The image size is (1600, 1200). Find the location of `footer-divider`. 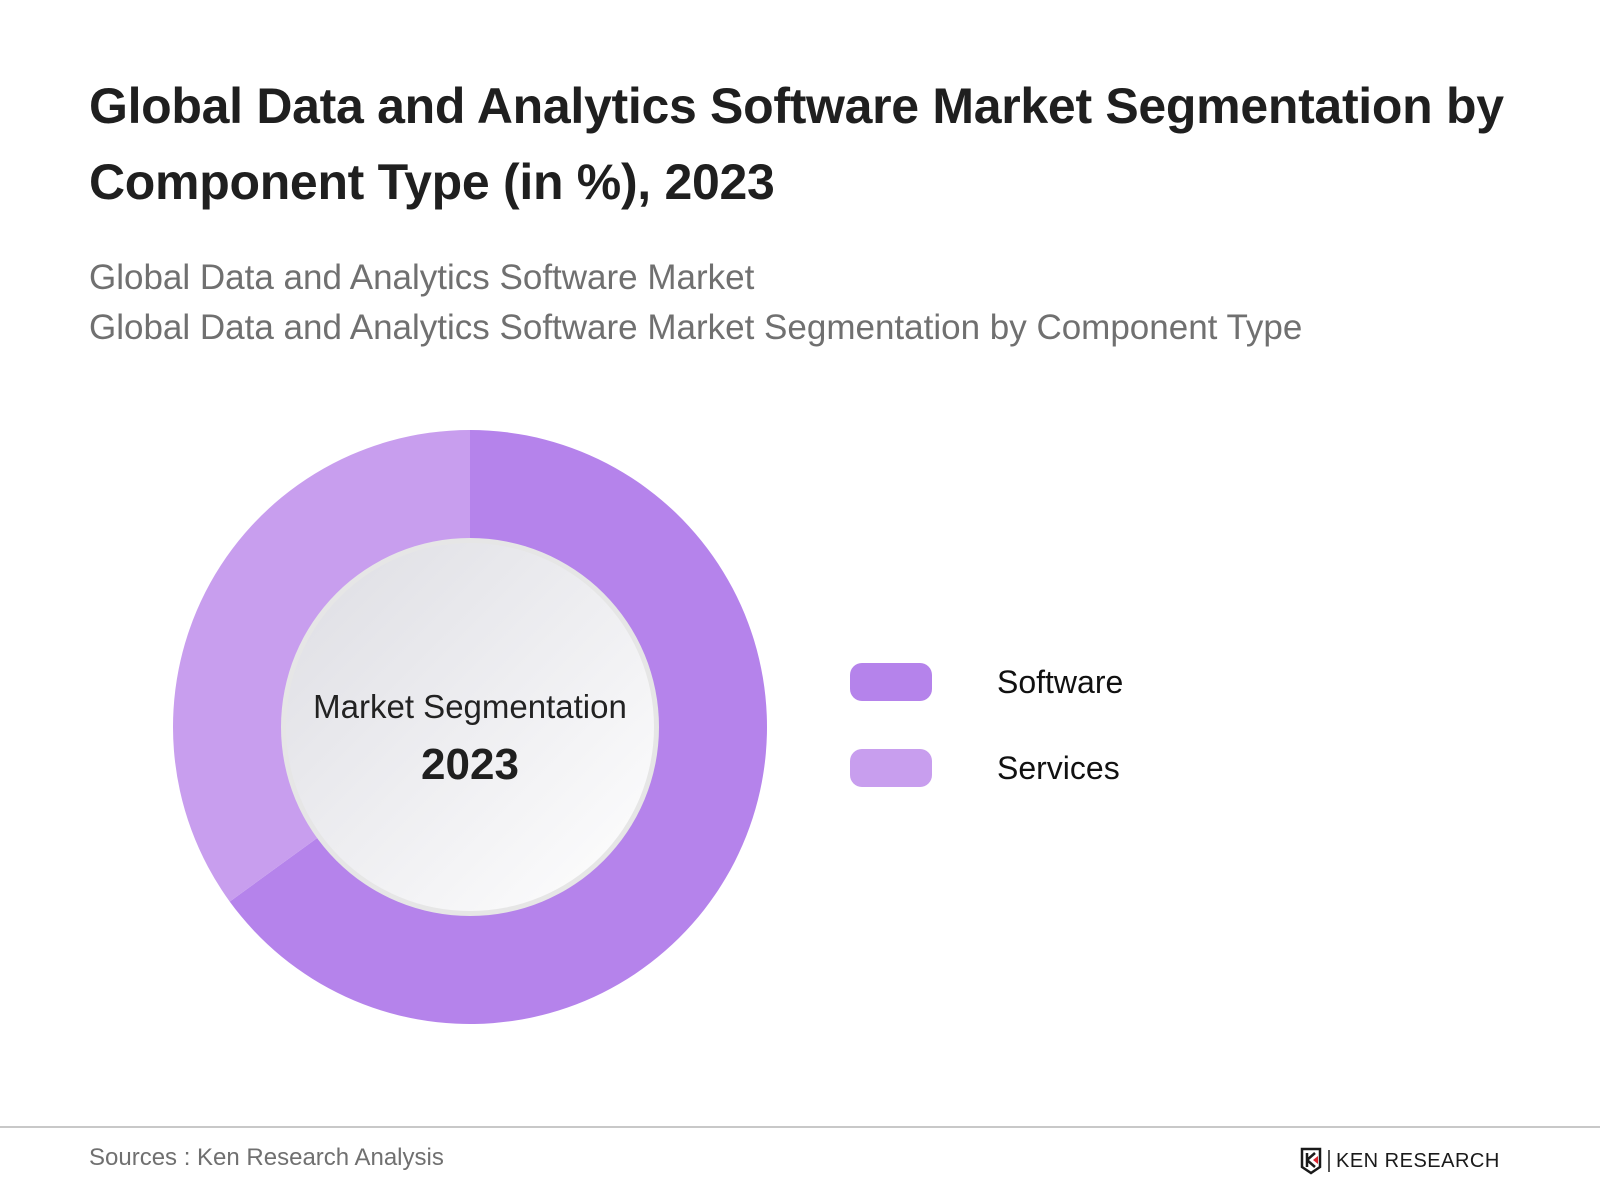

footer-divider is located at coordinates (800, 1127).